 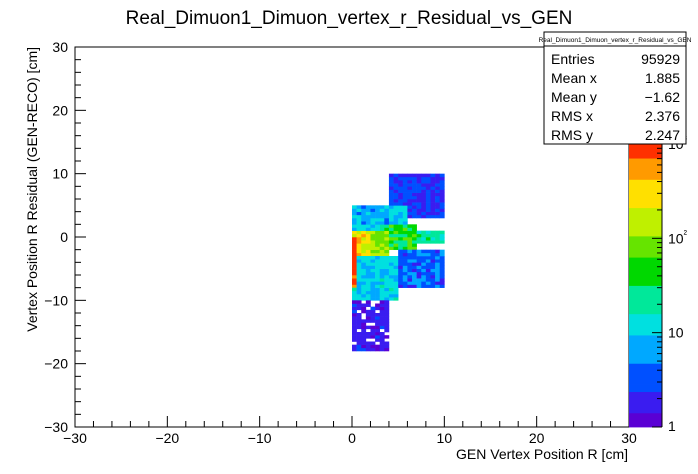 What do you see at coordinates (75, 438) in the screenshot?
I see `x-tick-label: −30` at bounding box center [75, 438].